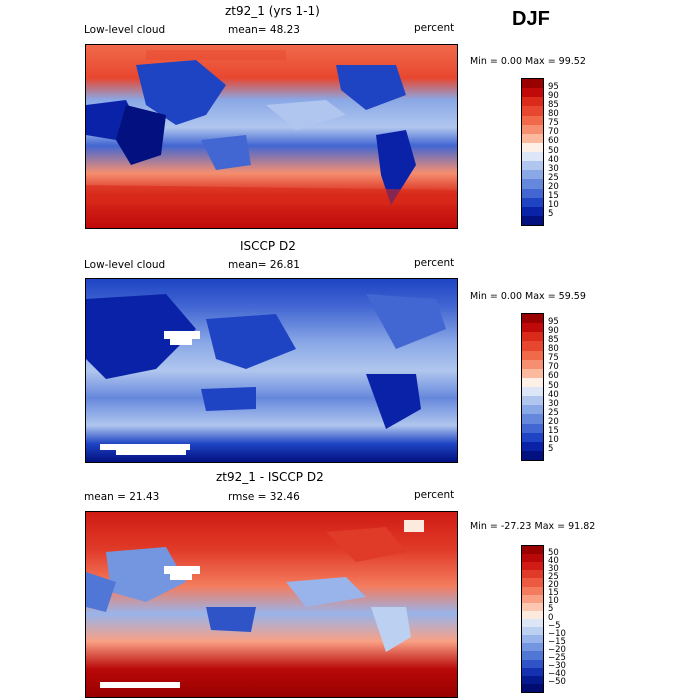  Describe the element at coordinates (557, 641) in the screenshot. I see `colorbar-tick-label: −15` at that location.